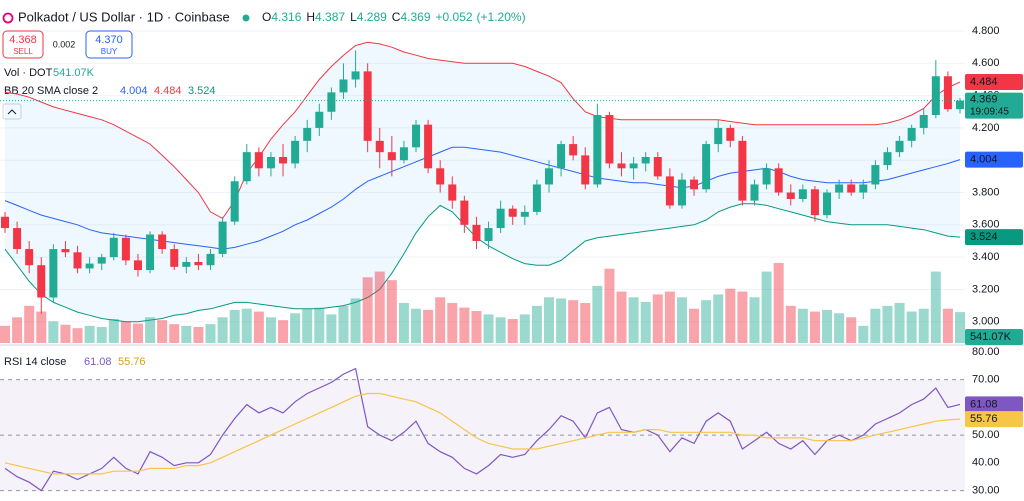 The height and width of the screenshot is (501, 1024). Describe the element at coordinates (109, 51) in the screenshot. I see `buy-label: BUY` at that location.